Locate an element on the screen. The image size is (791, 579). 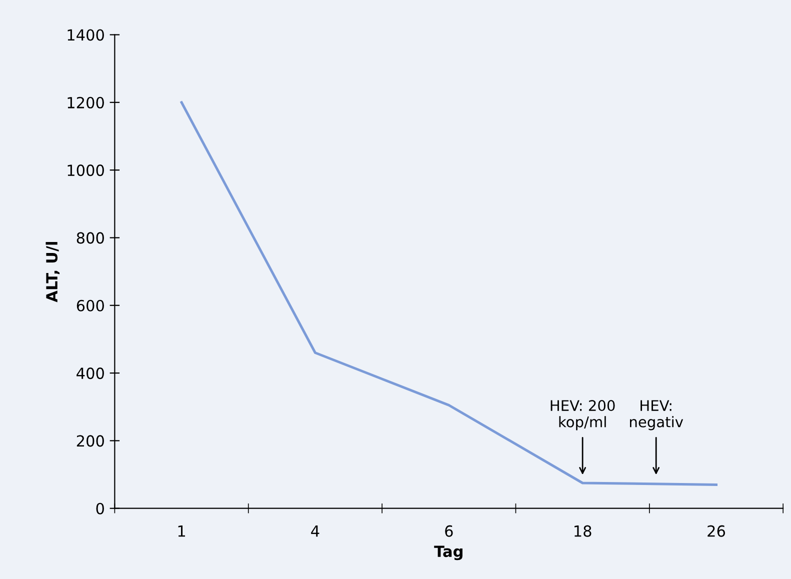
x-tick-label: 18 is located at coordinates (583, 531).